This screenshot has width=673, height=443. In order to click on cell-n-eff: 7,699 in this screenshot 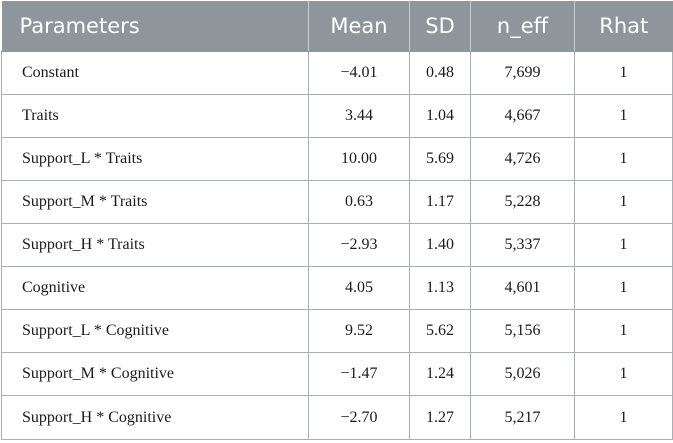, I will do `click(522, 73)`.